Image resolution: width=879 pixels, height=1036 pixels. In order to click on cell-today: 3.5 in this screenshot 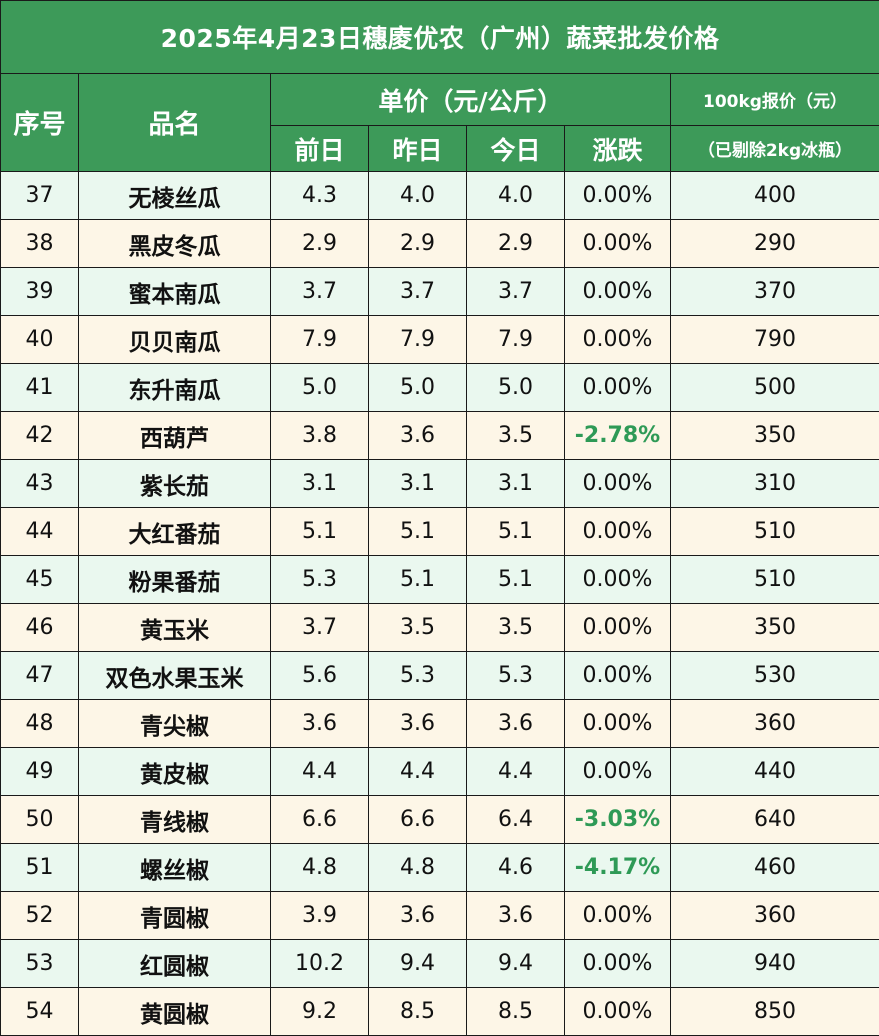, I will do `click(515, 435)`.